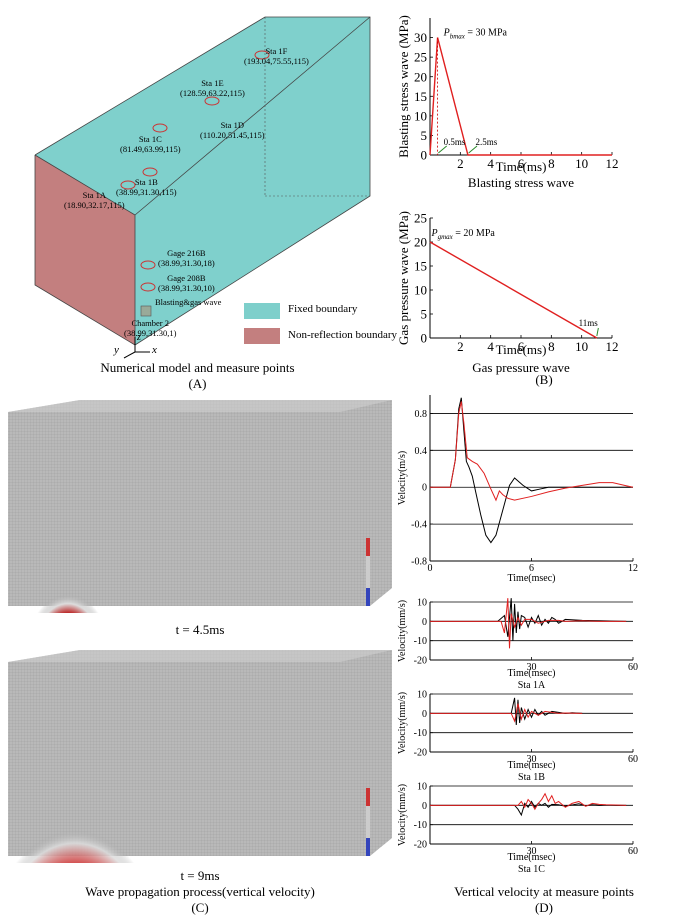 Image resolution: width=693 pixels, height=921 pixels. I want to click on station-1f: Sta 1F (193.04,75.55,115), so click(276, 56).